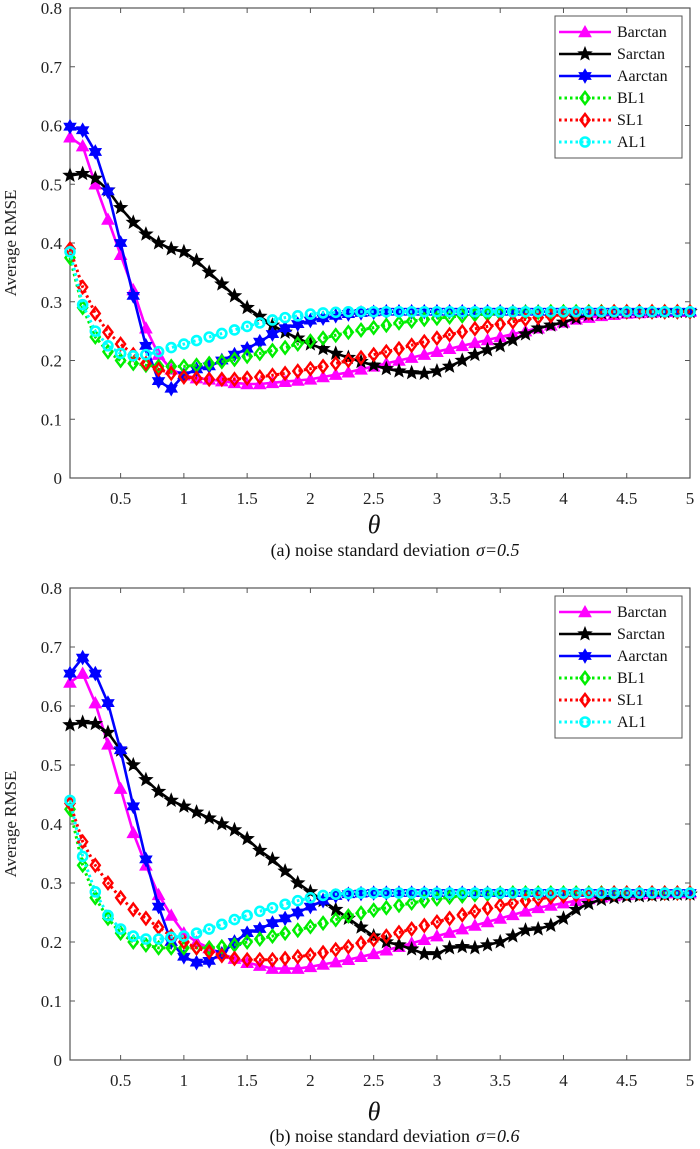 Image resolution: width=700 pixels, height=1149 pixels. What do you see at coordinates (51, 1001) in the screenshot?
I see `y-tick-label: 0.1` at bounding box center [51, 1001].